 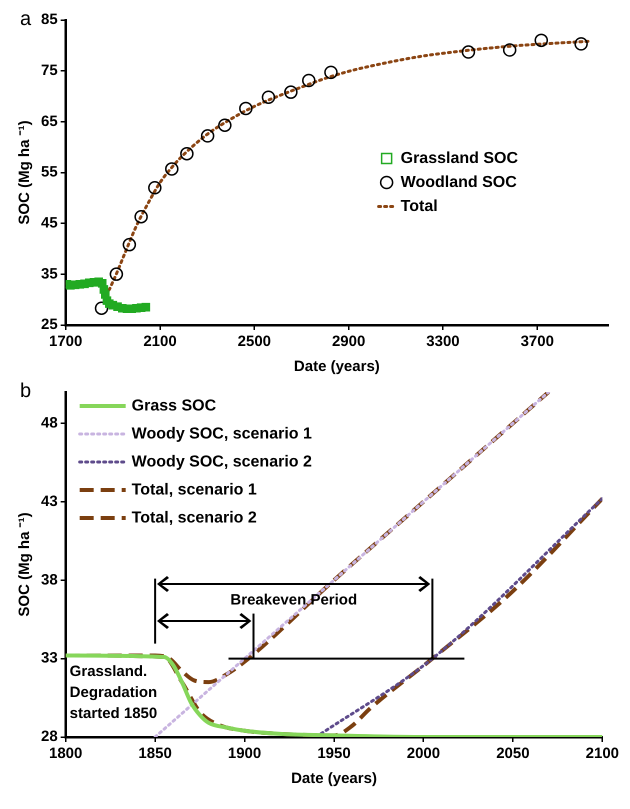 What do you see at coordinates (222, 433) in the screenshot?
I see `legend-label: Woody SOC, scenario 1` at bounding box center [222, 433].